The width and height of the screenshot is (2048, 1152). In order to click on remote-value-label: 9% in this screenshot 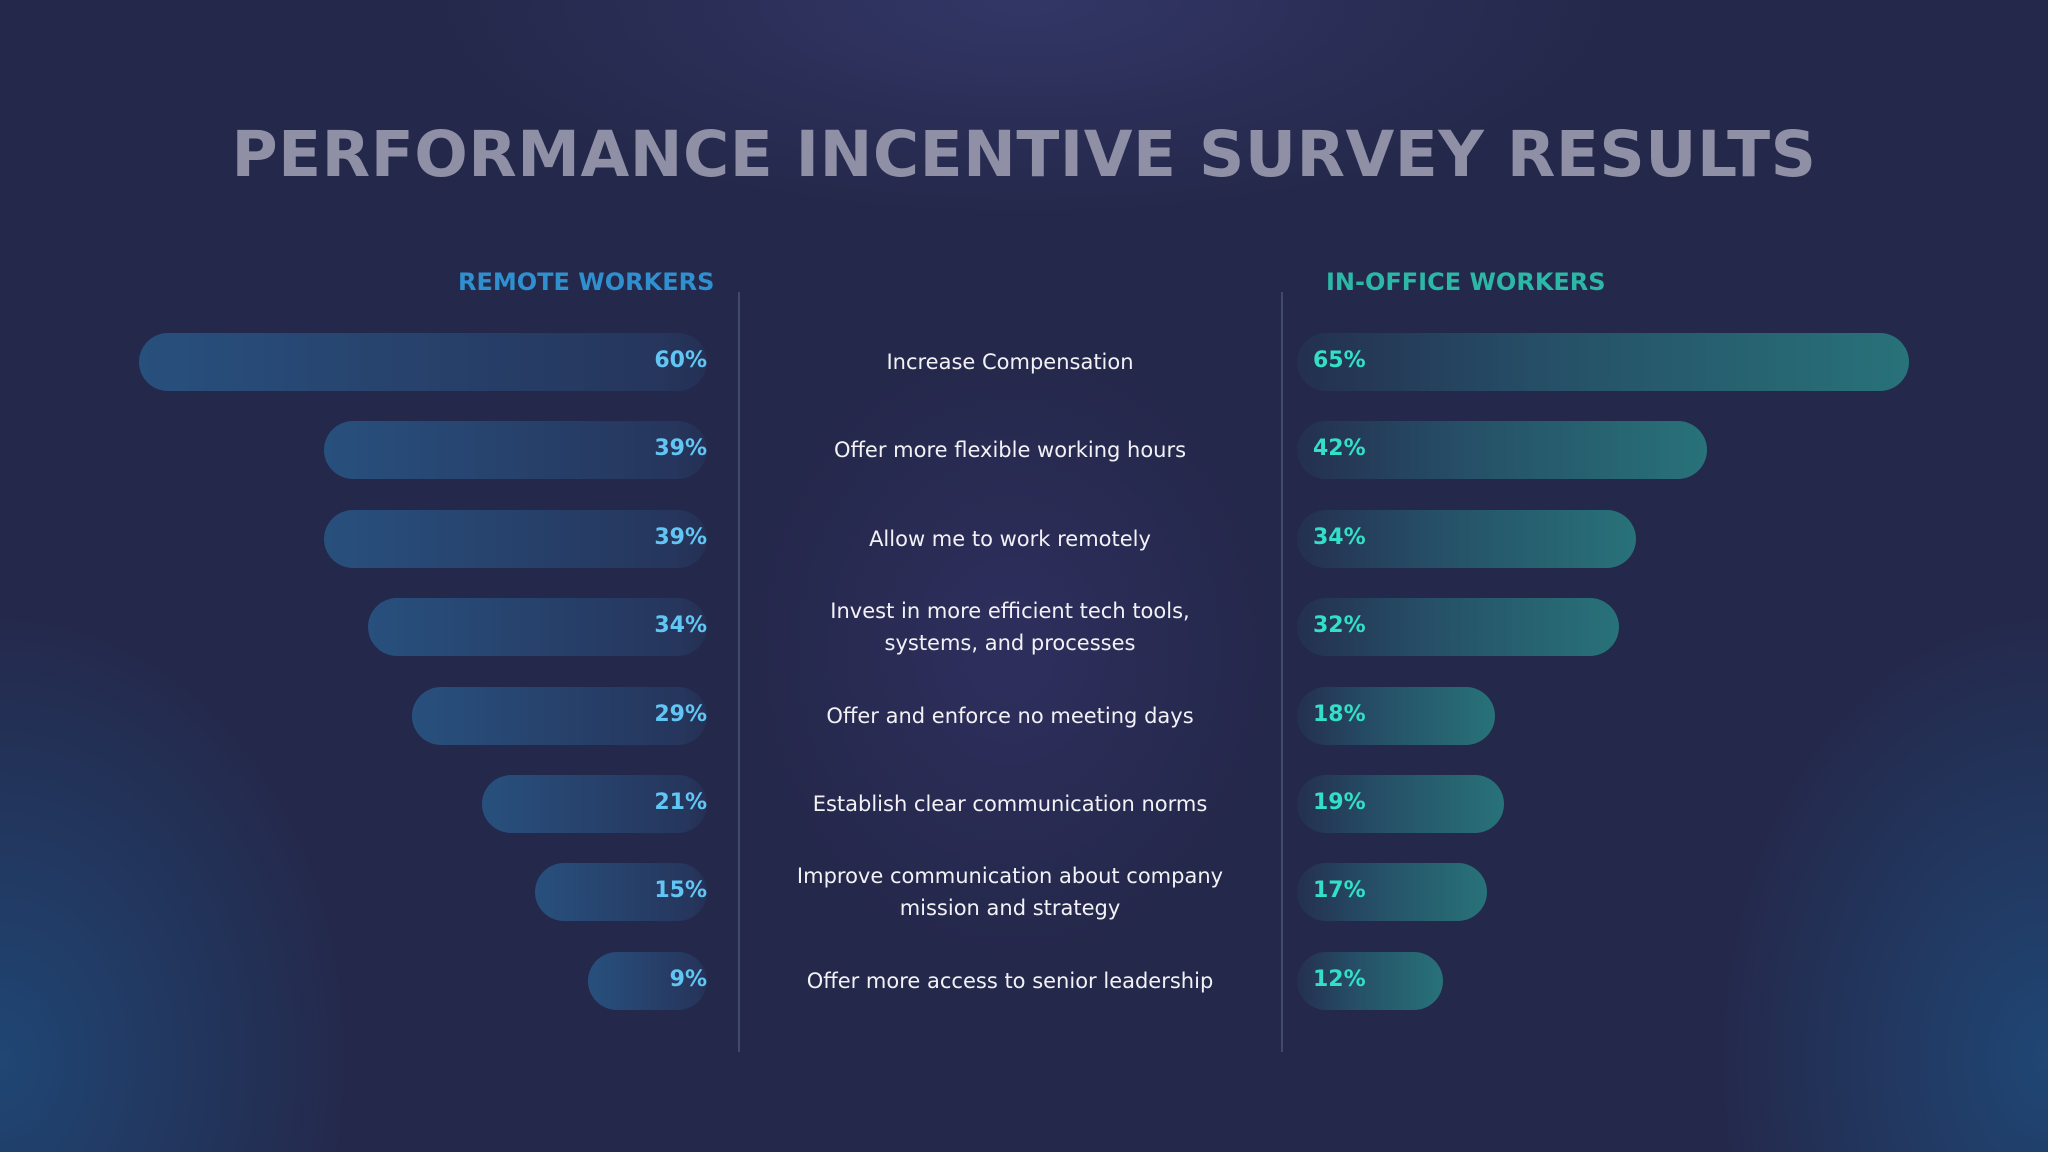, I will do `click(688, 979)`.